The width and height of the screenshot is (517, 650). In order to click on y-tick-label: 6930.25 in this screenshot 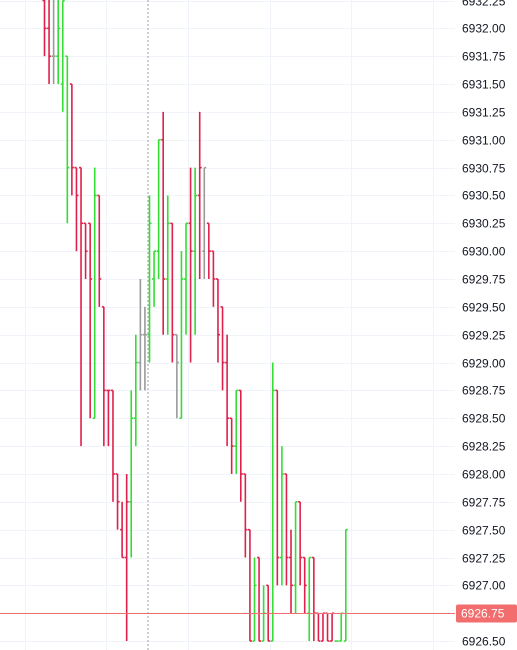, I will do `click(484, 224)`.